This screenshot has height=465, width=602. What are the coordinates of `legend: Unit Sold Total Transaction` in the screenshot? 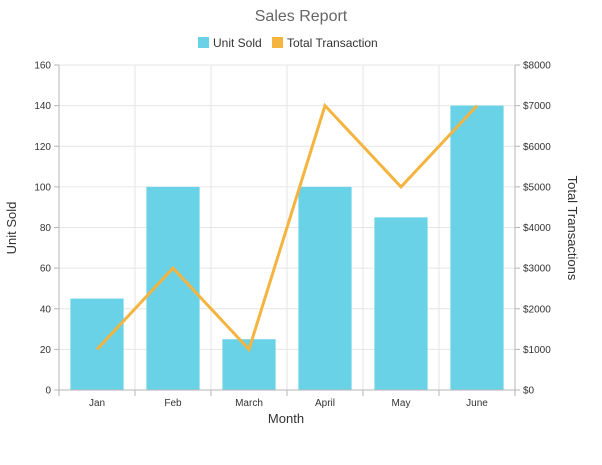 It's located at (288, 43).